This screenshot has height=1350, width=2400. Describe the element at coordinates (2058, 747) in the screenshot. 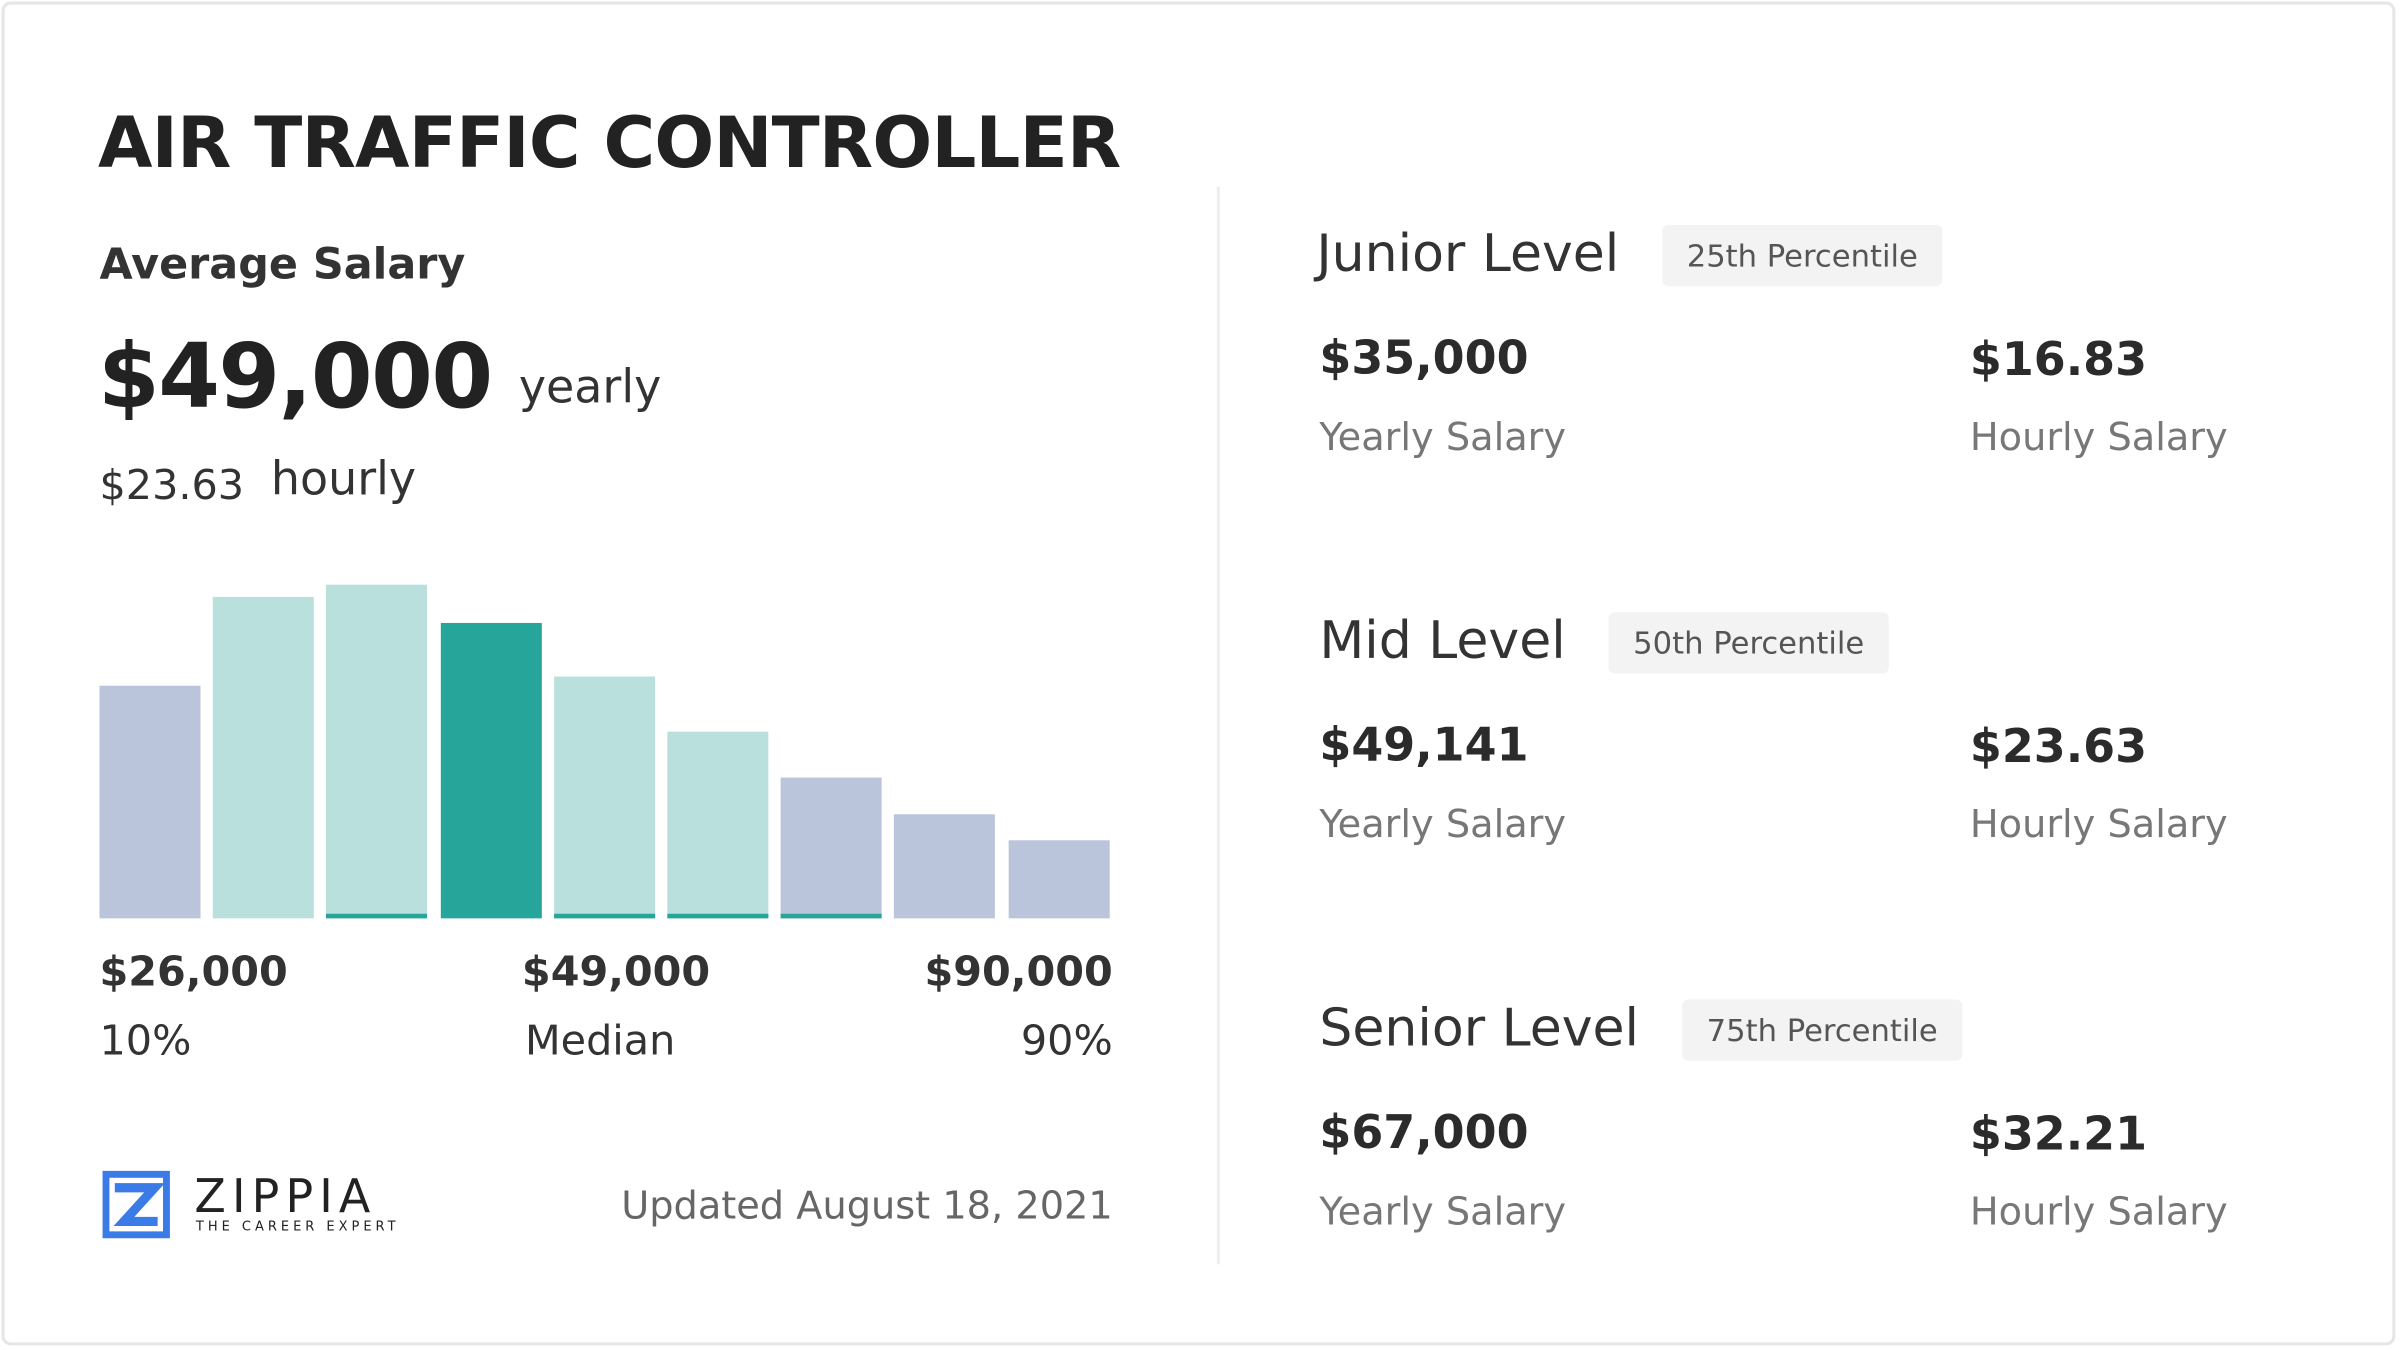

I see `level-hourly-value: $23.63` at that location.